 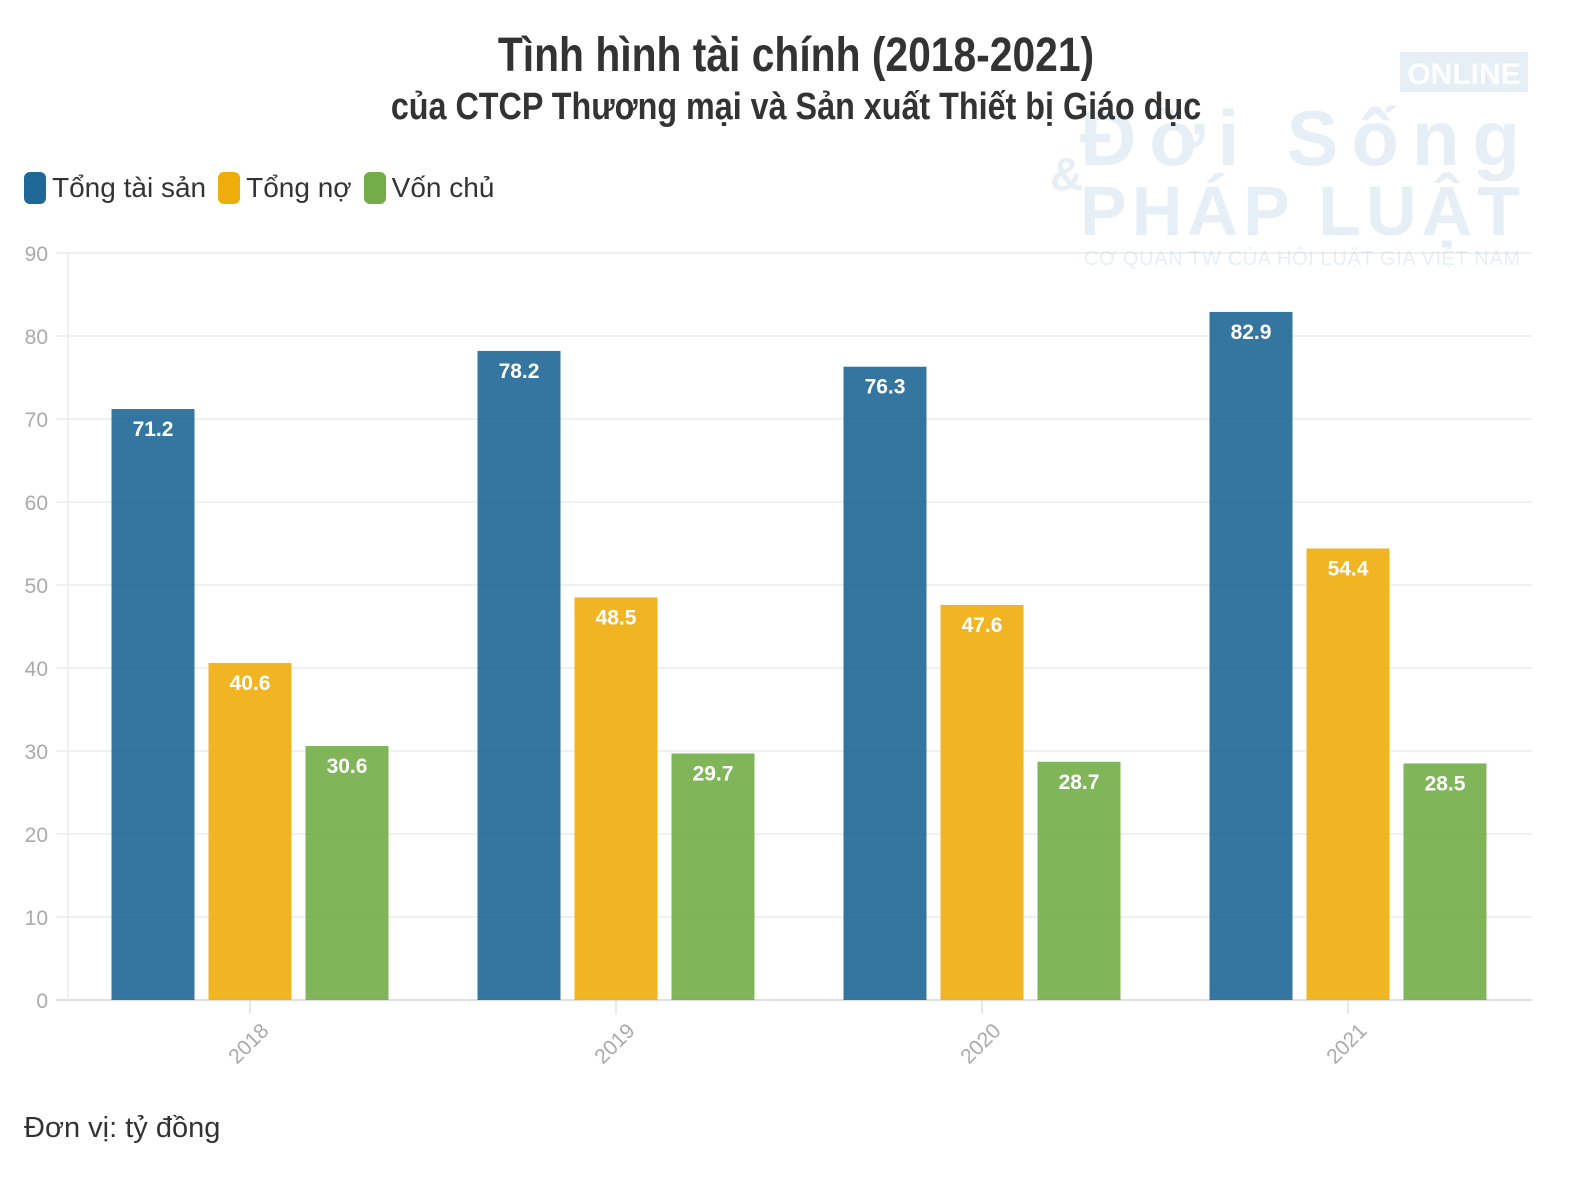 I want to click on legend-item-equity: Vốn chủ, so click(x=429, y=188).